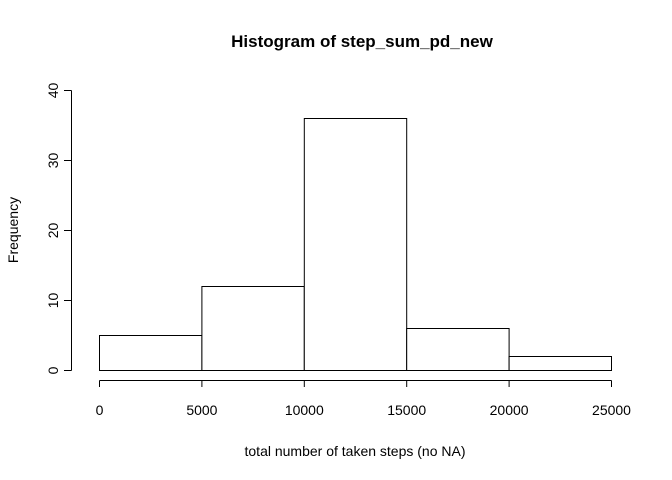  Describe the element at coordinates (611, 410) in the screenshot. I see `x-tick-label-5: 25000` at that location.